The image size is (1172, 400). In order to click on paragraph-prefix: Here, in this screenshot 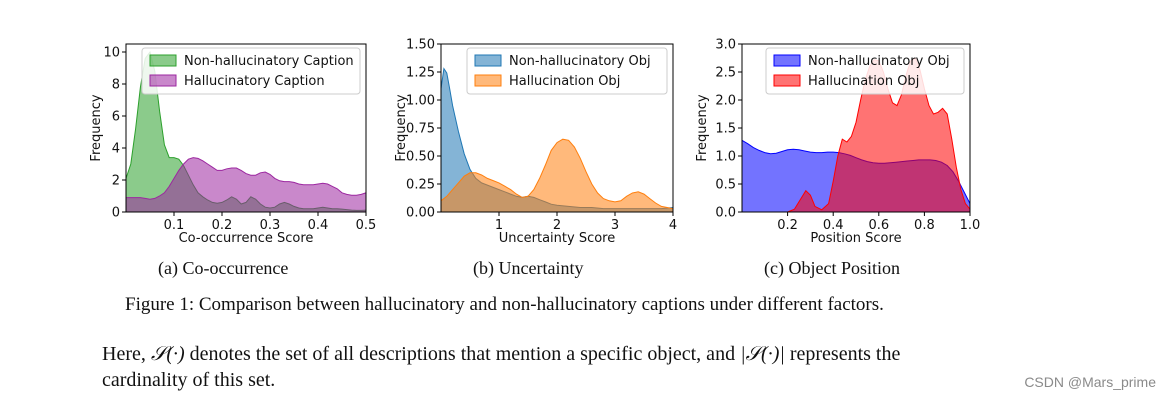, I will do `click(126, 354)`.